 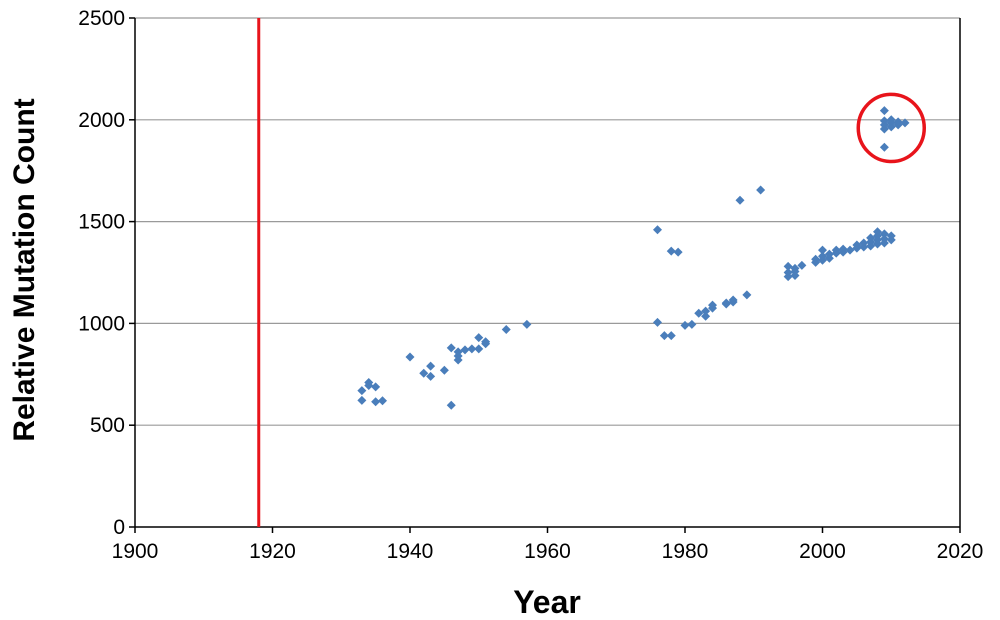 I want to click on y-axis-ticks: 0 500 1000 1500 2000 2500, so click(x=106, y=273).